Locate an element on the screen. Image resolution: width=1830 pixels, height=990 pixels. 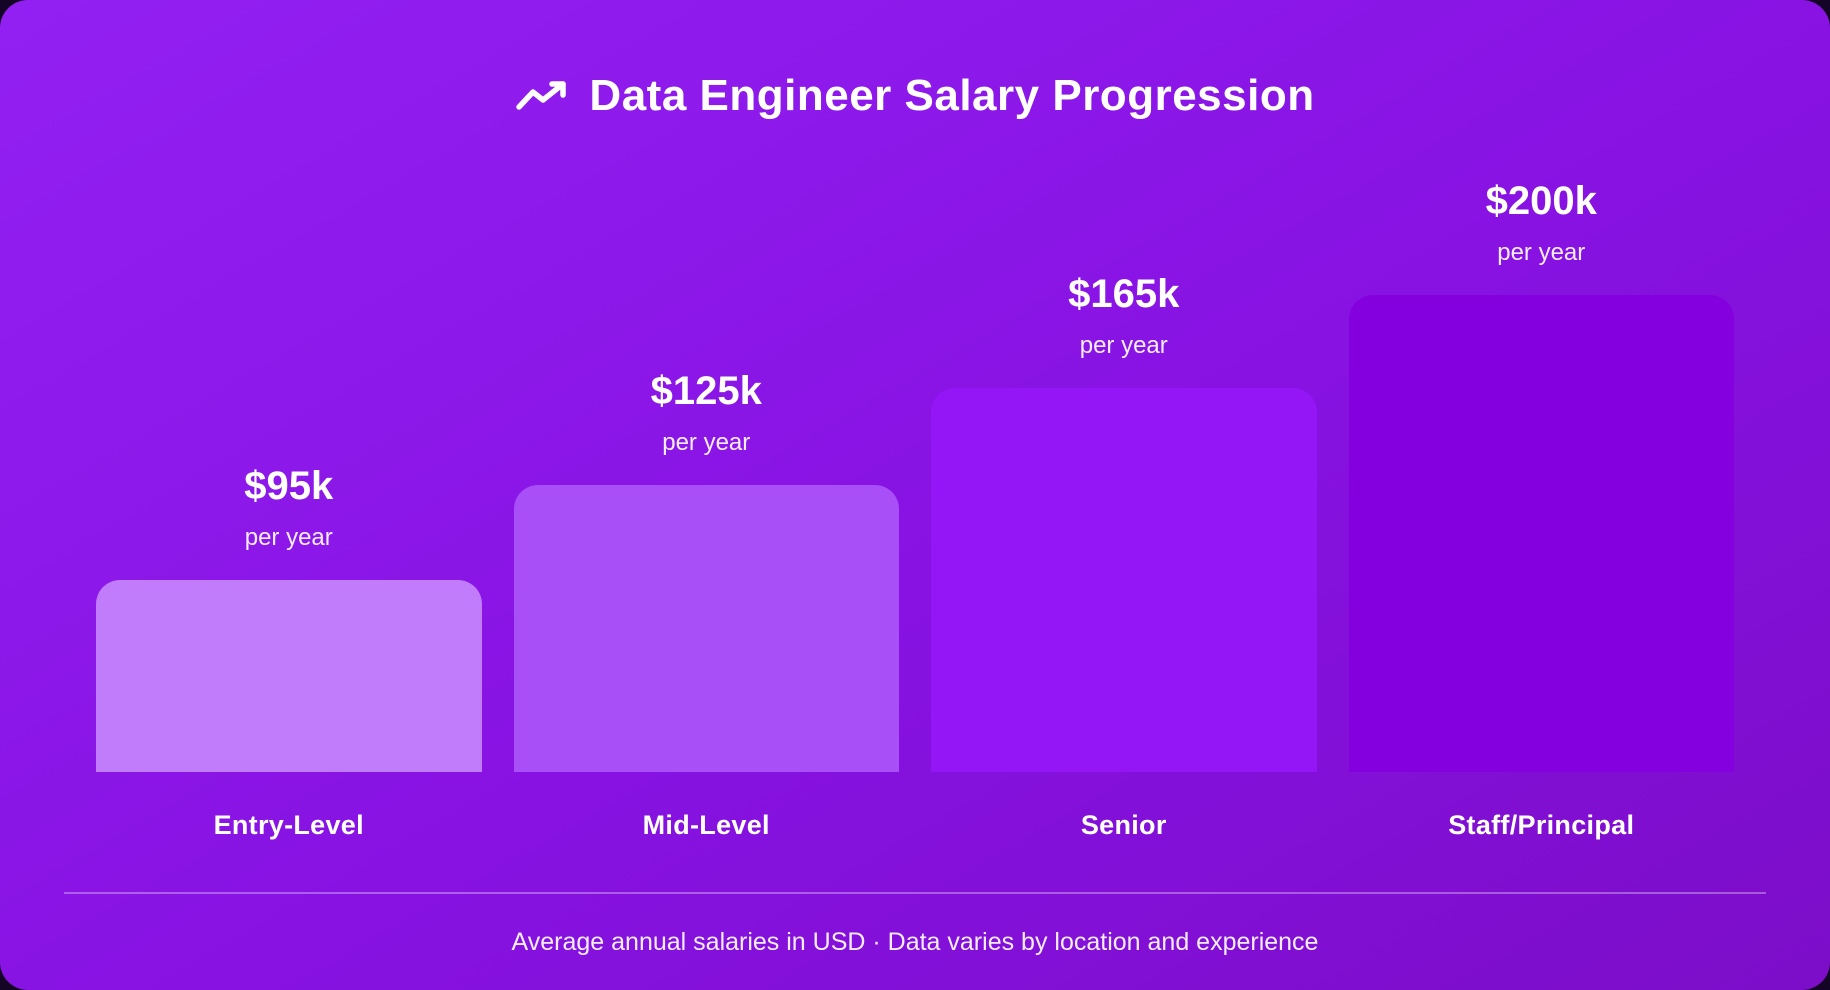
bar-column-senior: $165k per year is located at coordinates (1124, 523).